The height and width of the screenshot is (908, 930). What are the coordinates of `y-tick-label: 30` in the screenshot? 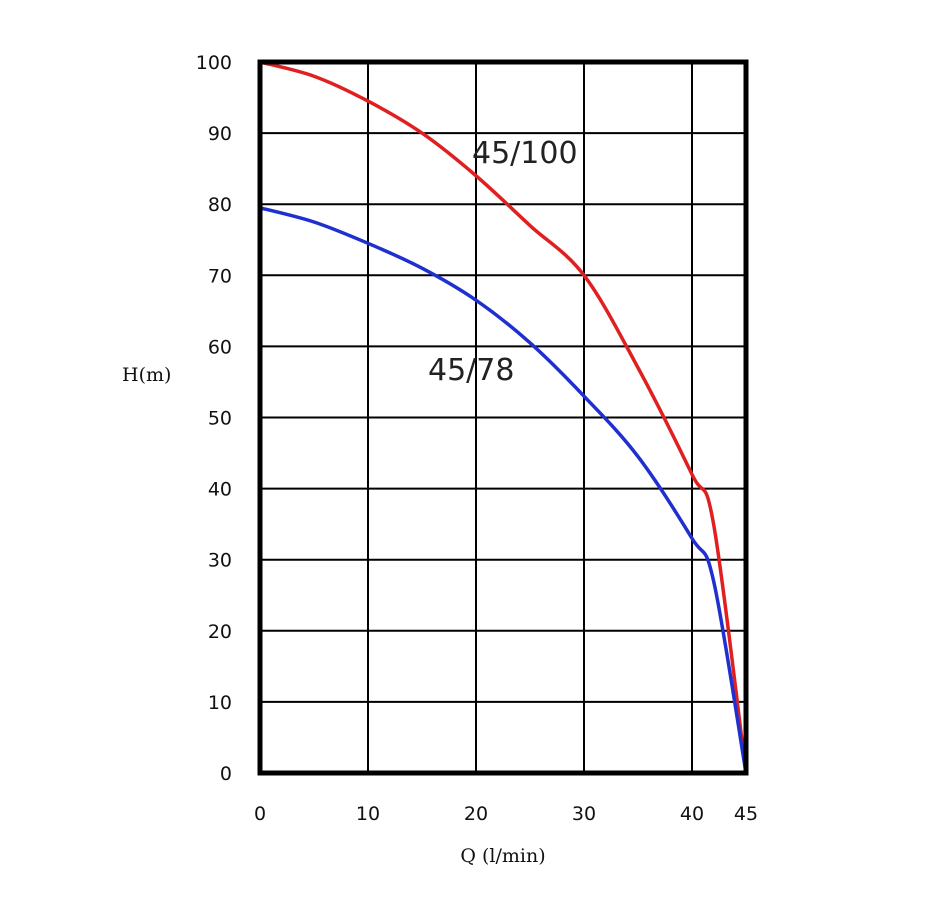 It's located at (220, 561).